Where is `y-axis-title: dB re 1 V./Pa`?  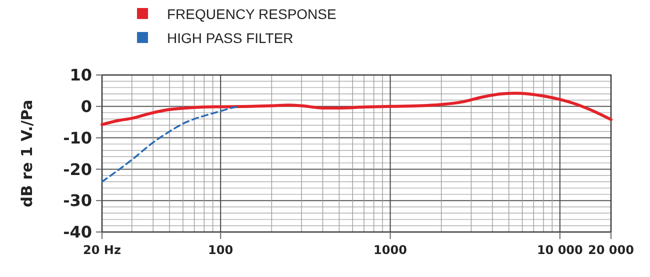 y-axis-title: dB re 1 V./Pa is located at coordinates (27, 154).